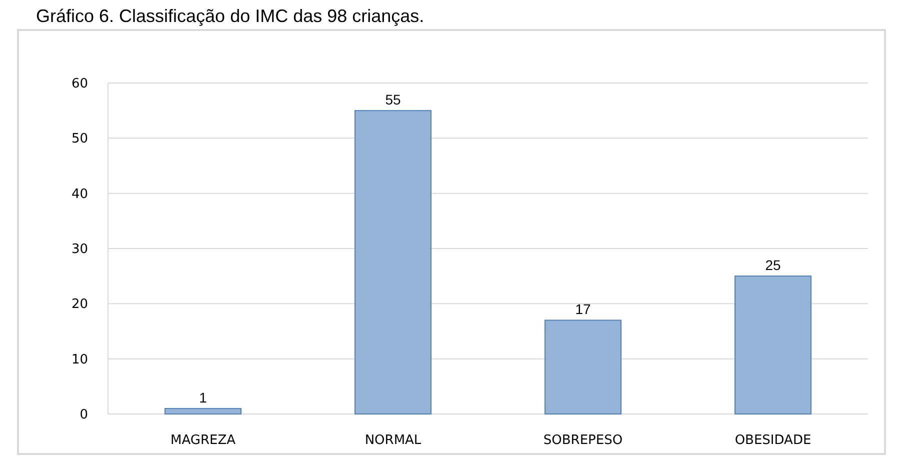 The width and height of the screenshot is (897, 464). Describe the element at coordinates (79, 360) in the screenshot. I see `y-tick-label: 10` at that location.